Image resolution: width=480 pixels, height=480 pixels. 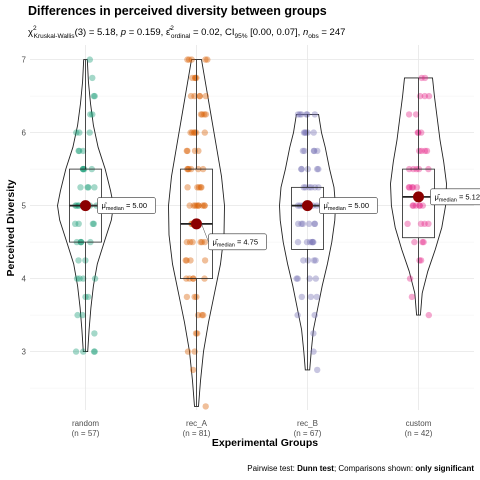 I want to click on y-axis-title: Perceived Diversity, so click(x=11, y=227).